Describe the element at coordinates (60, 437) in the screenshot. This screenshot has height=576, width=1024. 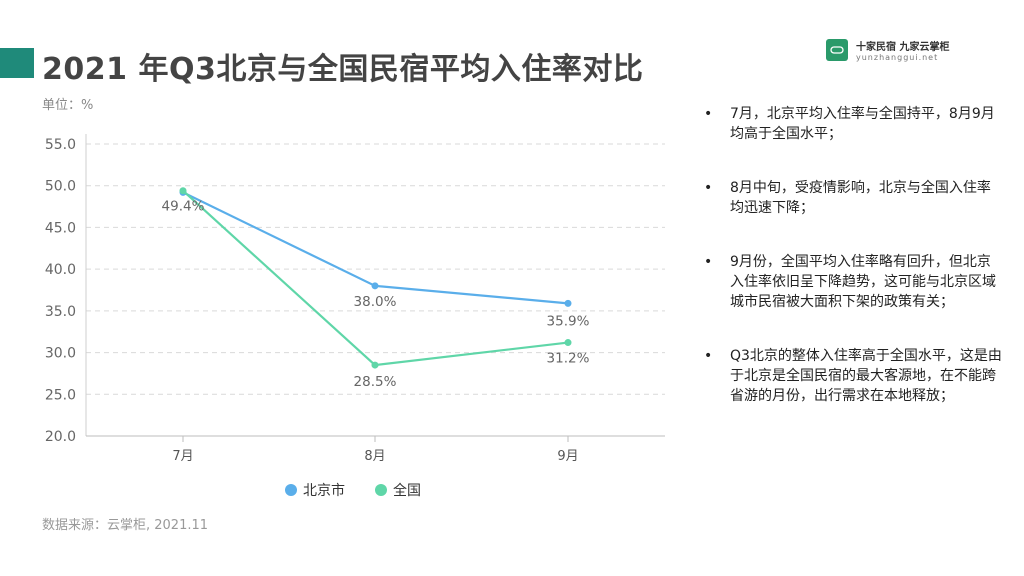
I see `y-tick-label: 20.0` at that location.